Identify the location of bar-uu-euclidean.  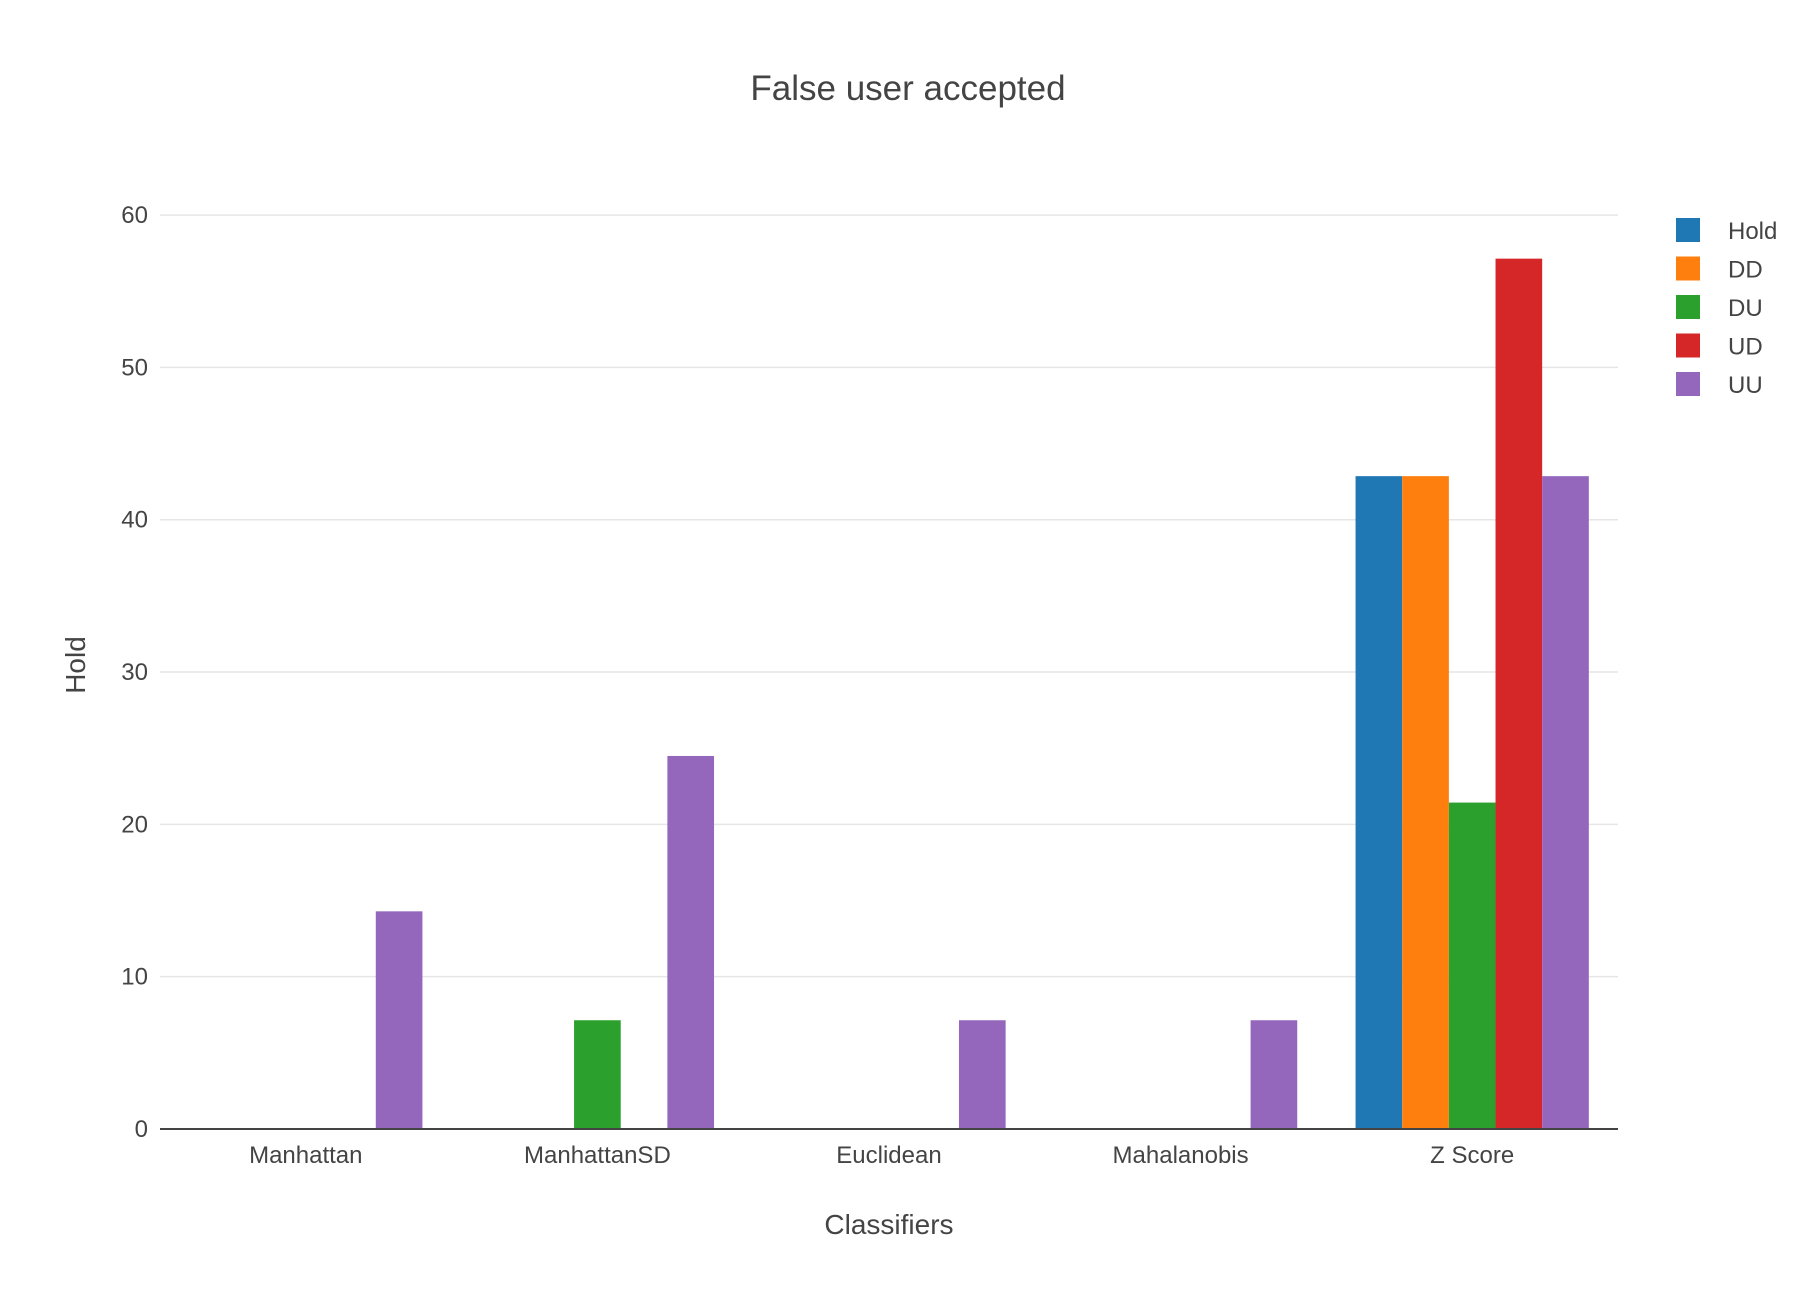
(982, 1074).